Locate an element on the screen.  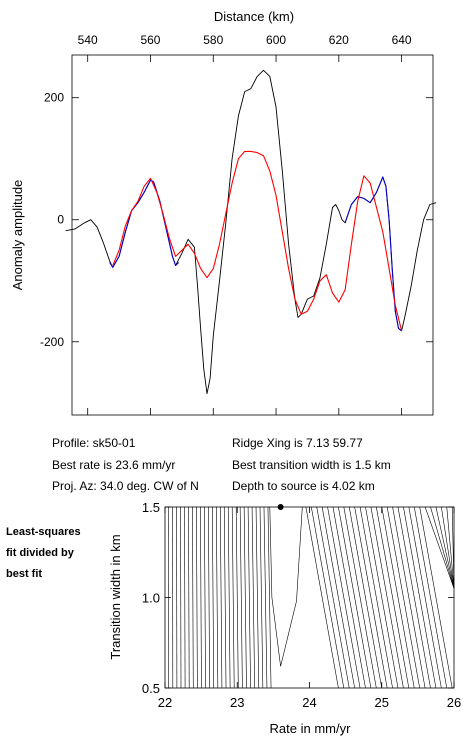
ridge-crossing: Ridge Xing is 7.13 59.77 is located at coordinates (297, 443).